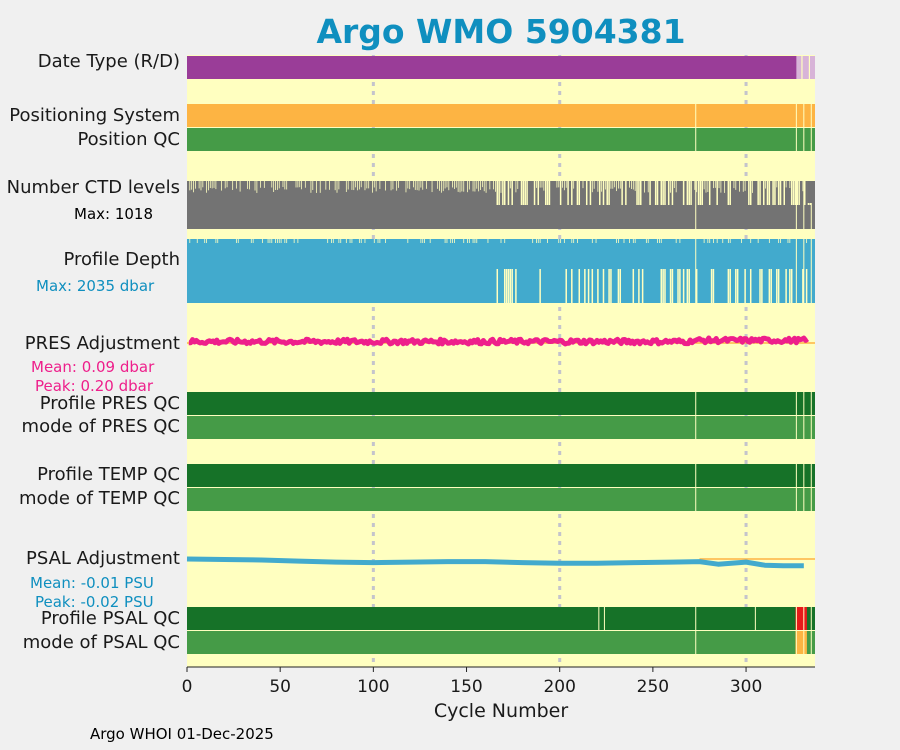 Image resolution: width=900 pixels, height=750 pixels. Describe the element at coordinates (94, 386) in the screenshot. I see `pres-peak-text: Peak: 0.20 dbar` at that location.